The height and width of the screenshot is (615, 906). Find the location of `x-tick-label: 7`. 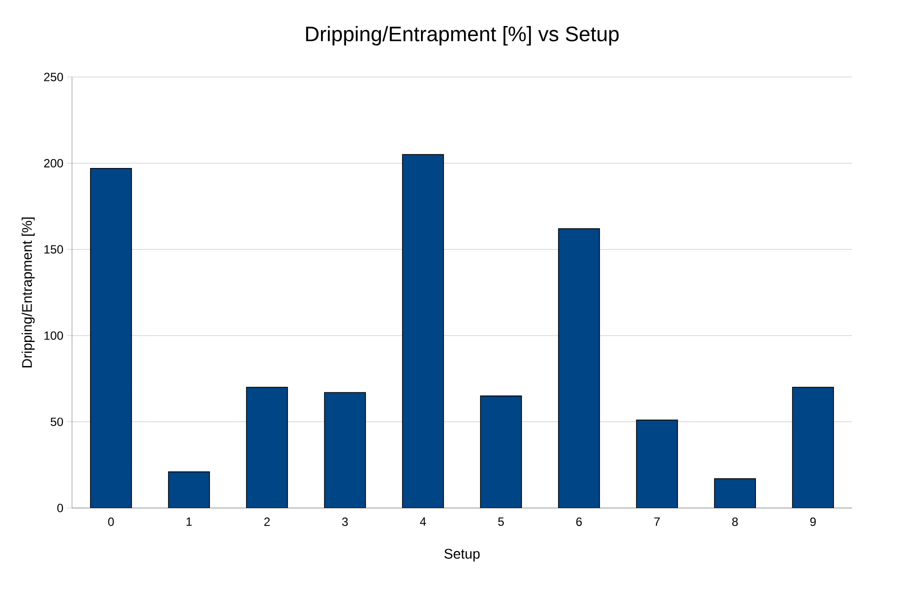

x-tick-label: 7 is located at coordinates (657, 522).